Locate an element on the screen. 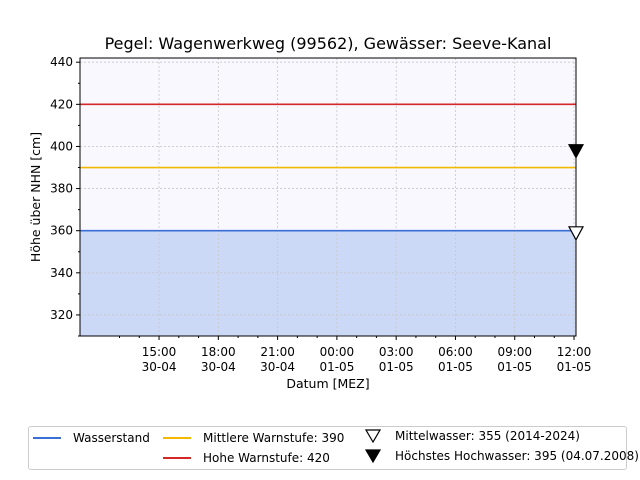 The height and width of the screenshot is (480, 640). y-tick-label: 320 is located at coordinates (61, 315).